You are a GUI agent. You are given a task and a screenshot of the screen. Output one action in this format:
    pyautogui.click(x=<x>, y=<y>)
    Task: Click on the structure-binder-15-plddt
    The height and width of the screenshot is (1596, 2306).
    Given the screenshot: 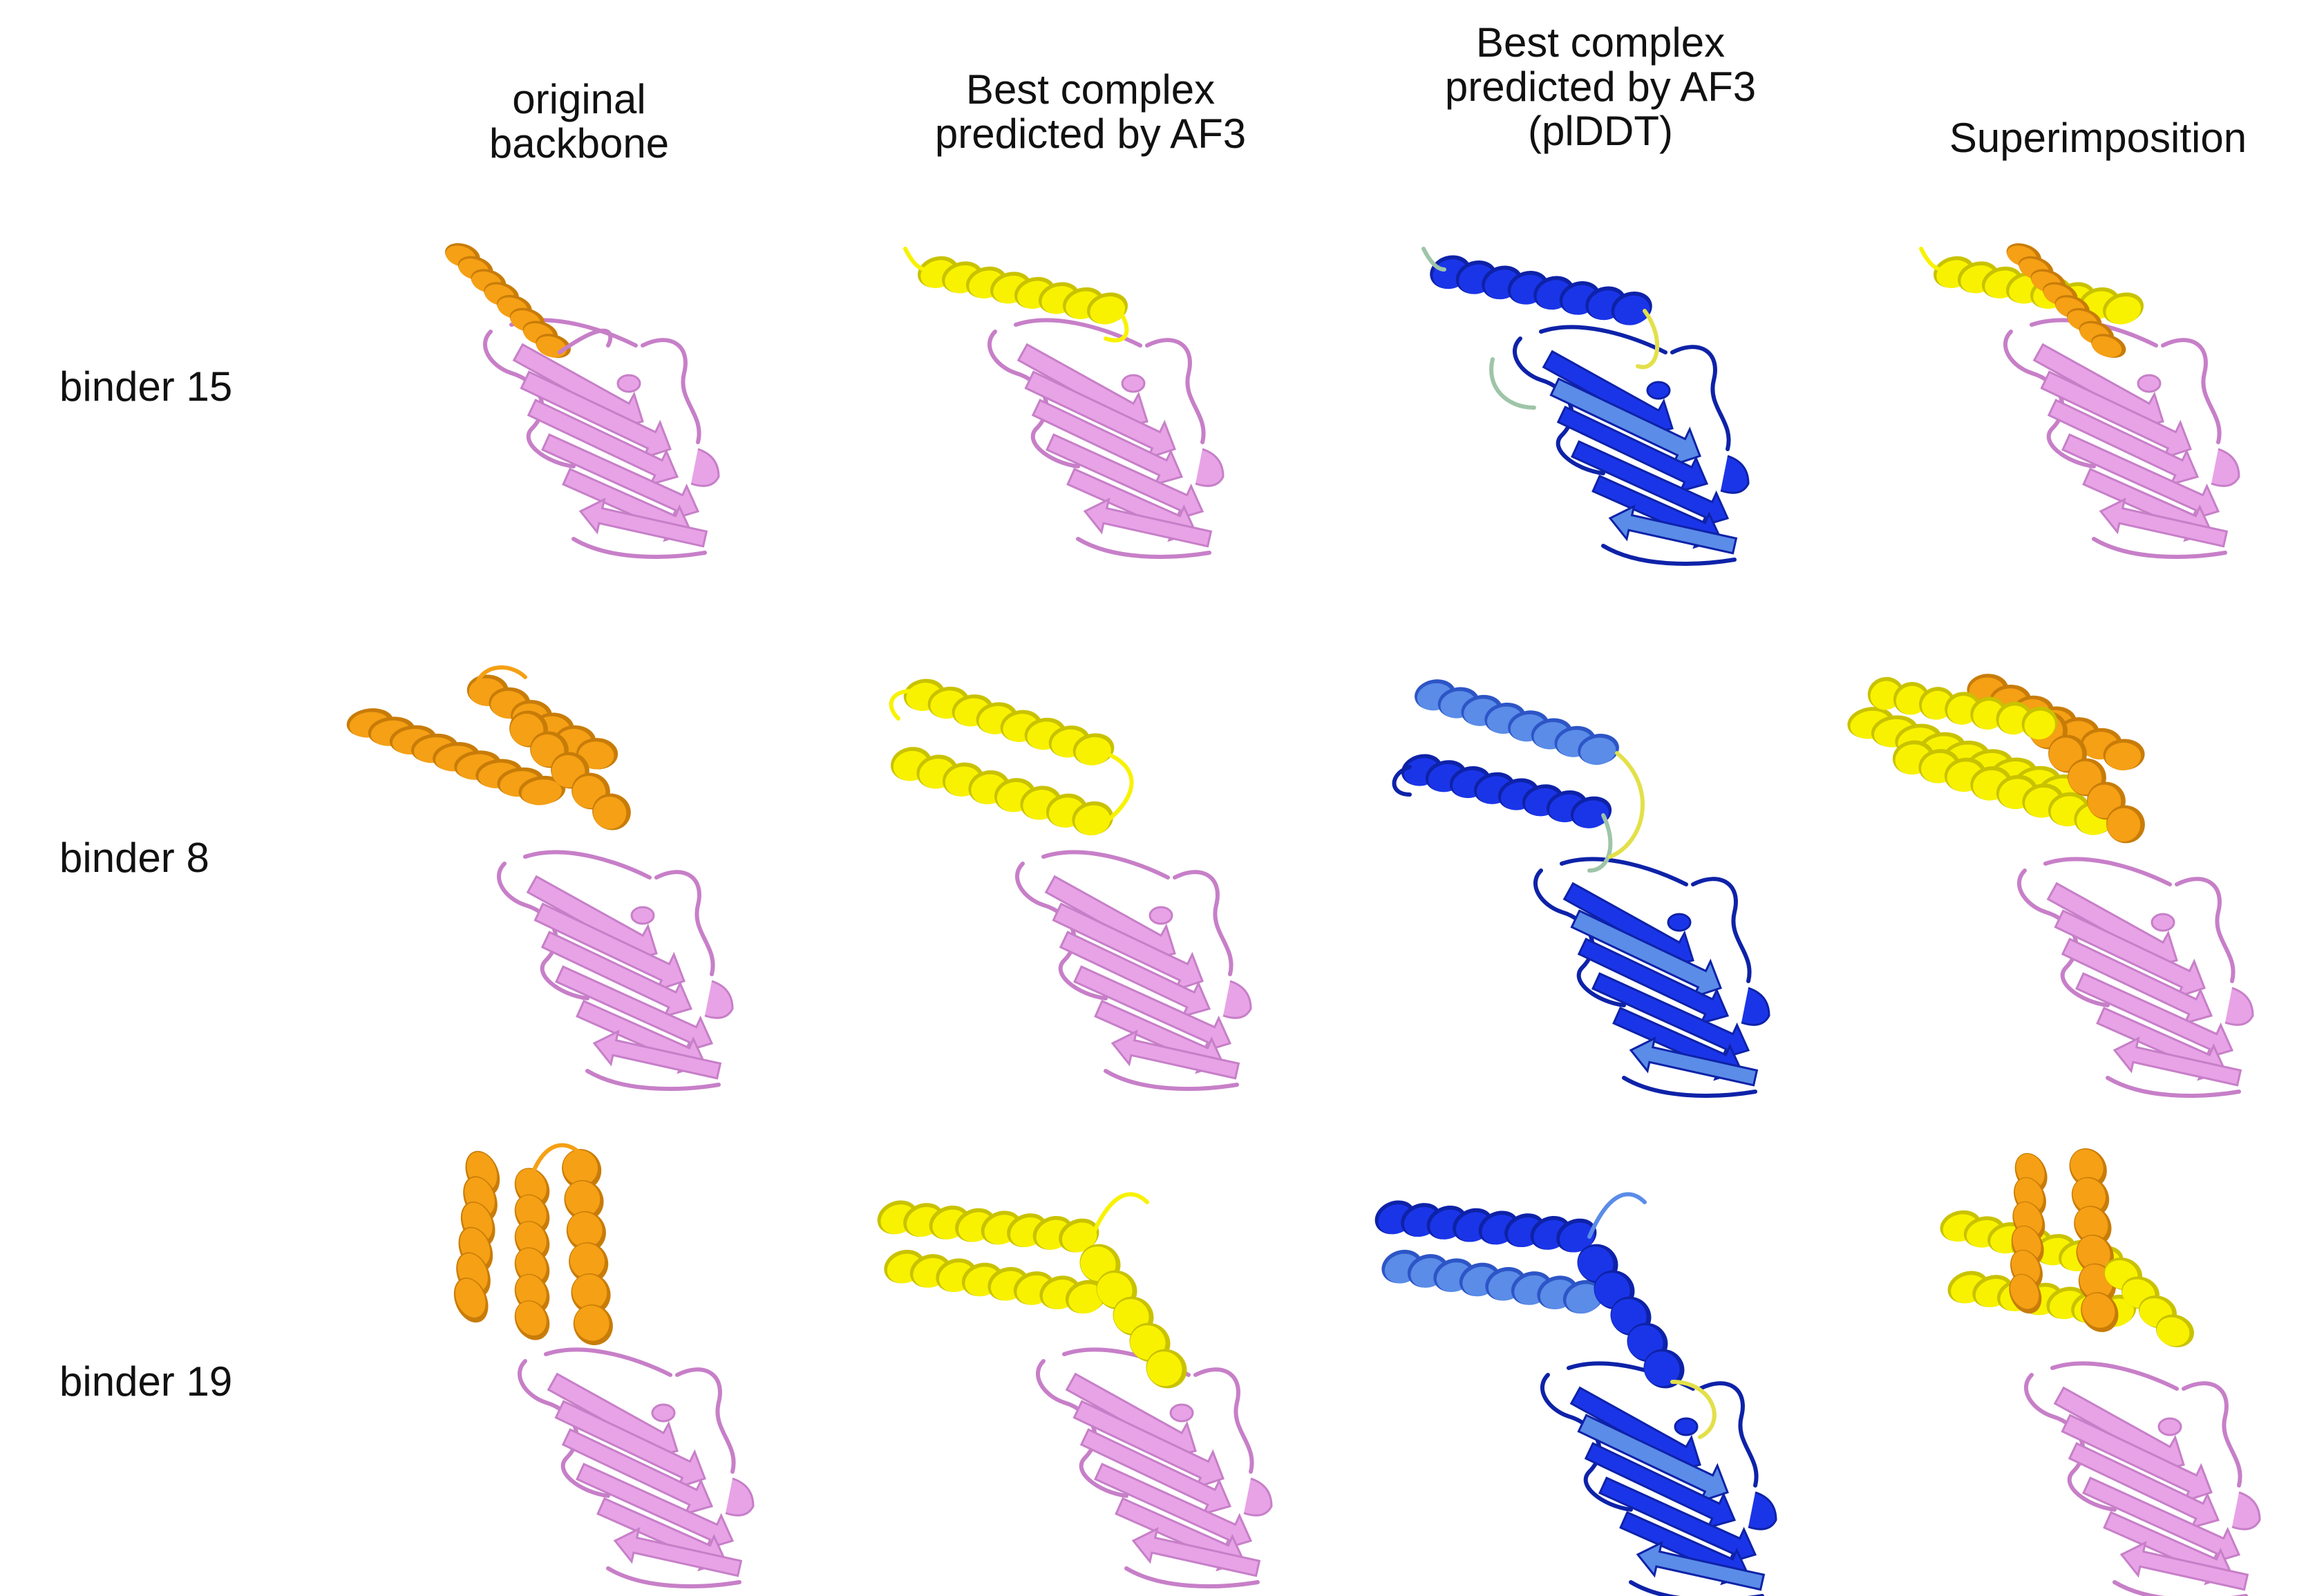 What is the action you would take?
    pyautogui.click(x=1631, y=442)
    